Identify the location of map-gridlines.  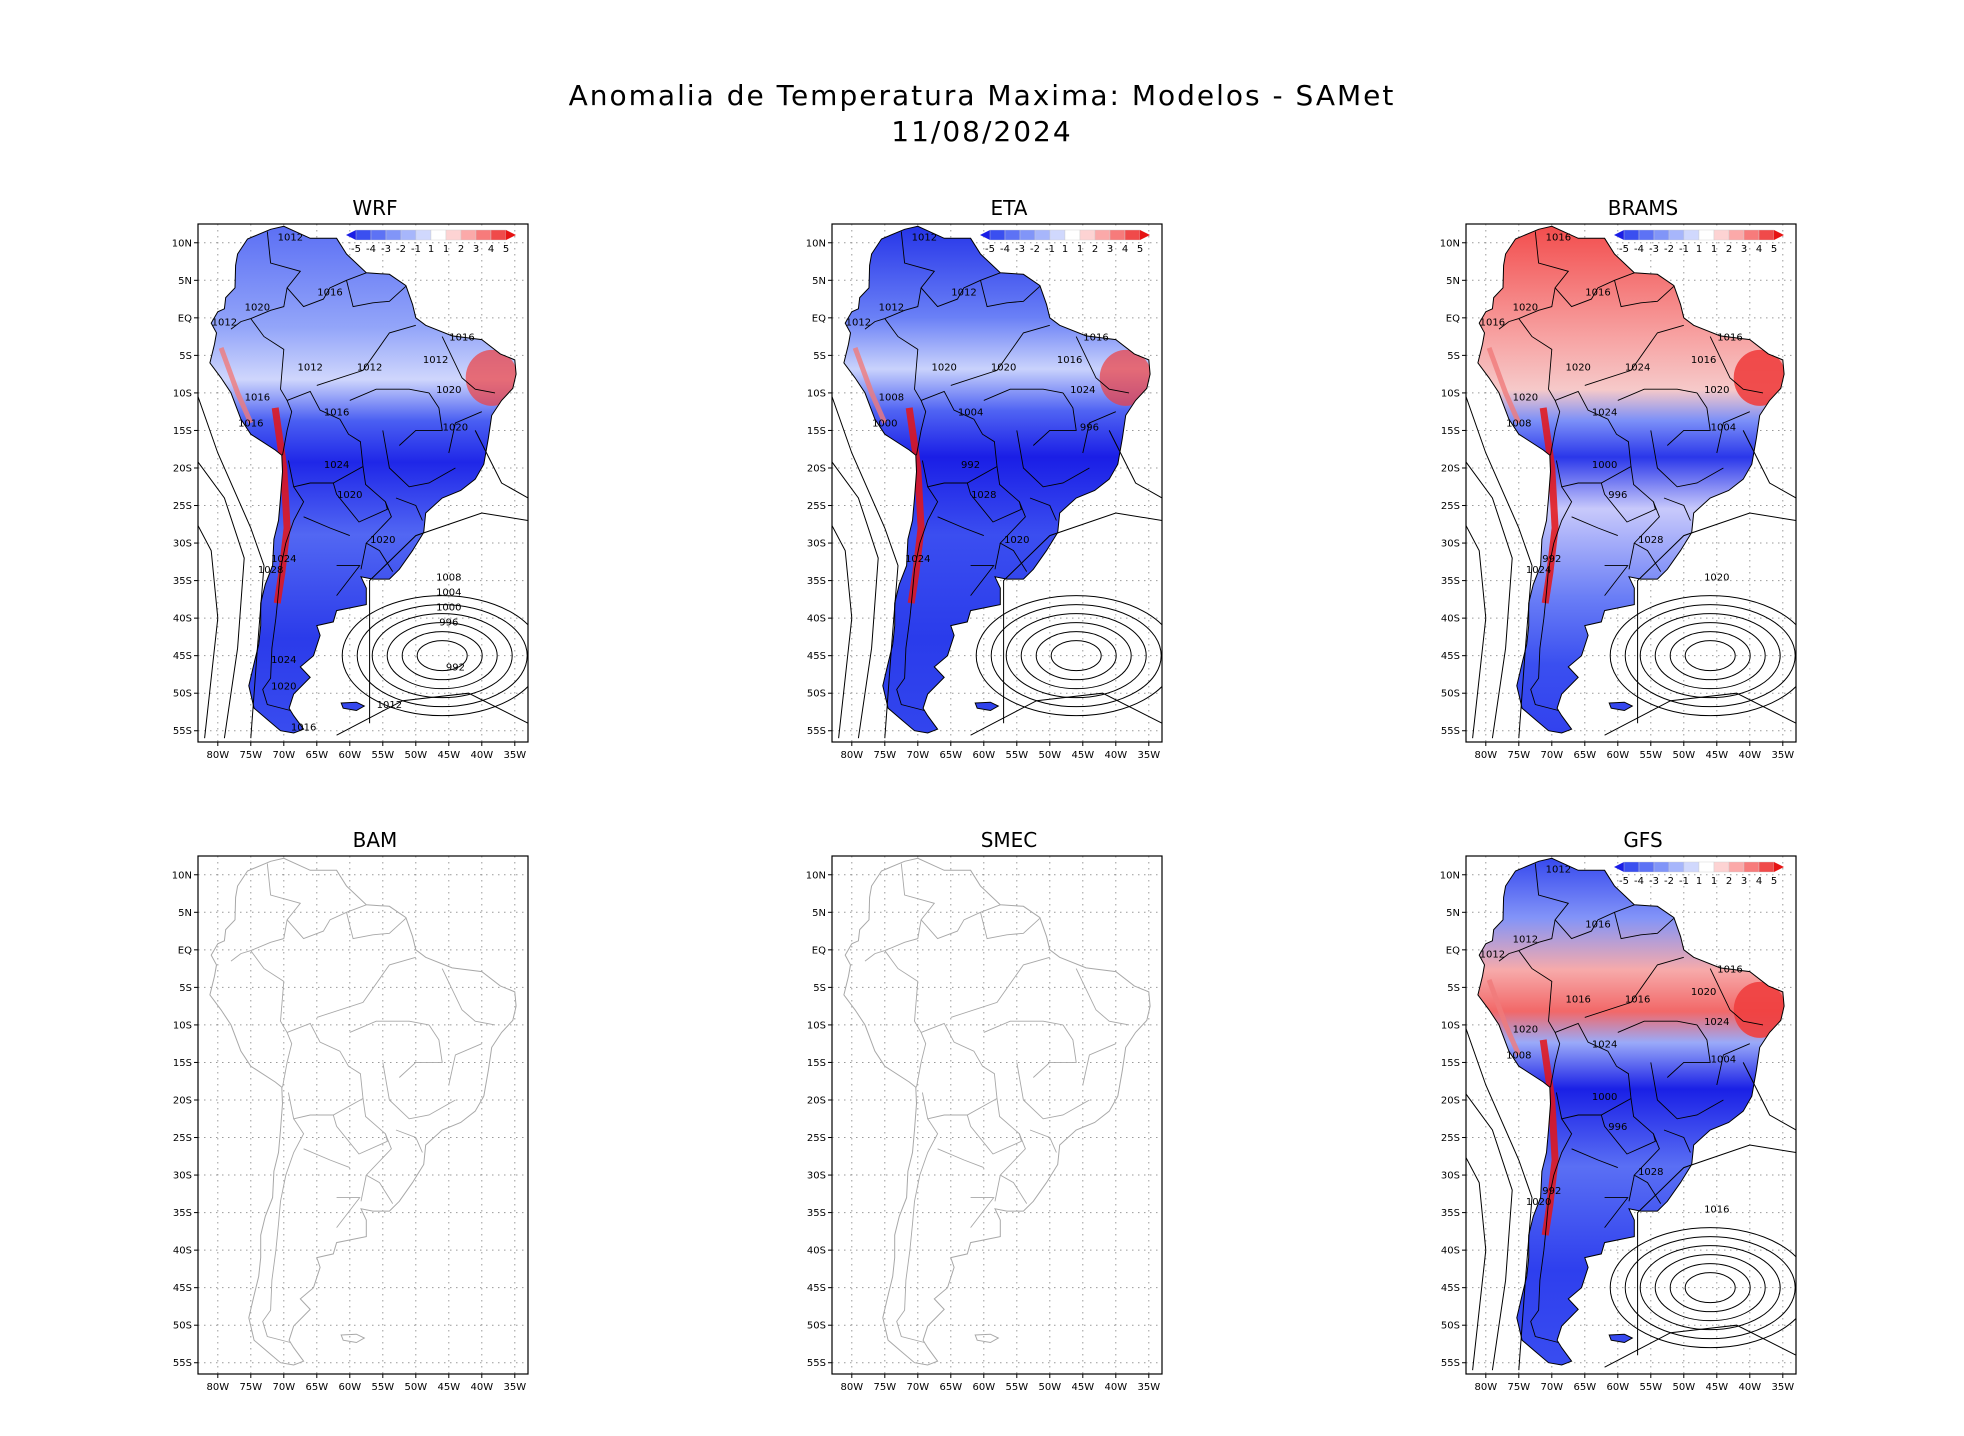
(997, 1115).